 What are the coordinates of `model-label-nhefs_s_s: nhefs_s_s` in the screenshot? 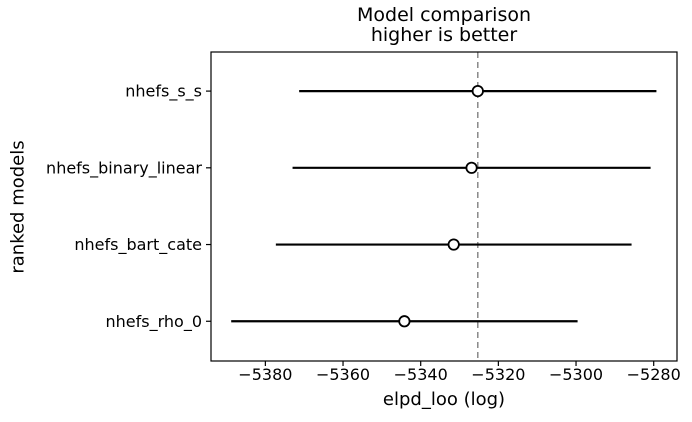 It's located at (163, 92).